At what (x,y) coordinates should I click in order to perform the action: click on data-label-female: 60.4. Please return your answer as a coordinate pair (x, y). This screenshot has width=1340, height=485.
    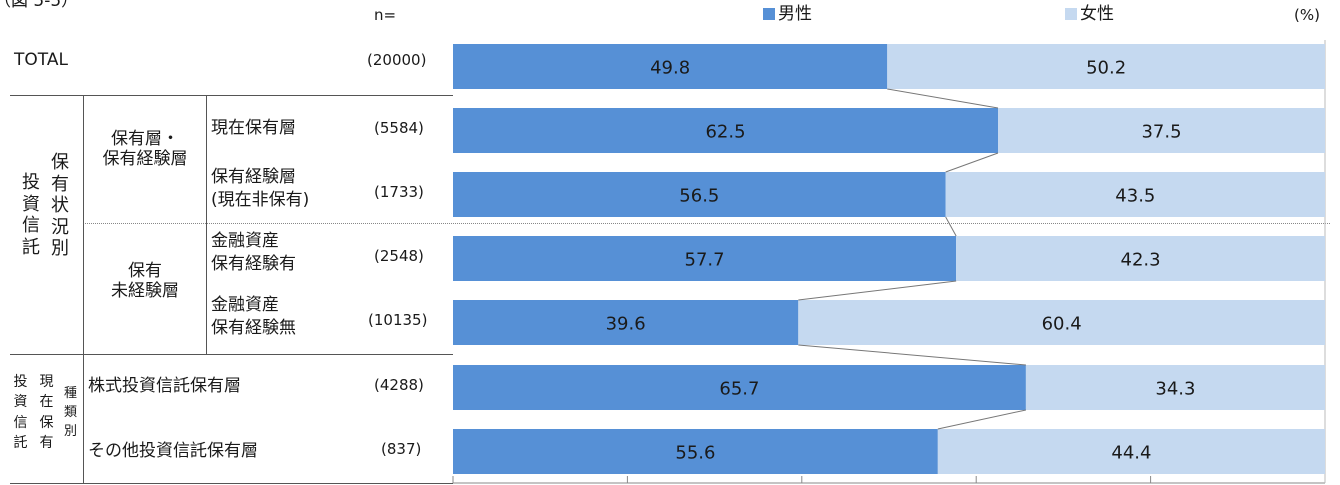
    Looking at the image, I should click on (1062, 324).